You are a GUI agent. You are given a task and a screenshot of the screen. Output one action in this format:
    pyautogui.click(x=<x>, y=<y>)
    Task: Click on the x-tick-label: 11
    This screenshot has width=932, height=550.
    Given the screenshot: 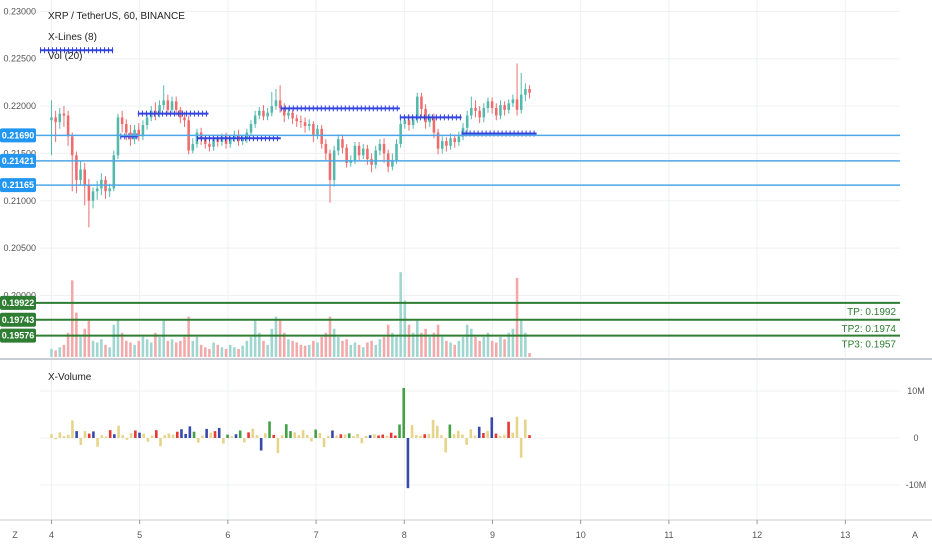 What is the action you would take?
    pyautogui.click(x=668, y=535)
    